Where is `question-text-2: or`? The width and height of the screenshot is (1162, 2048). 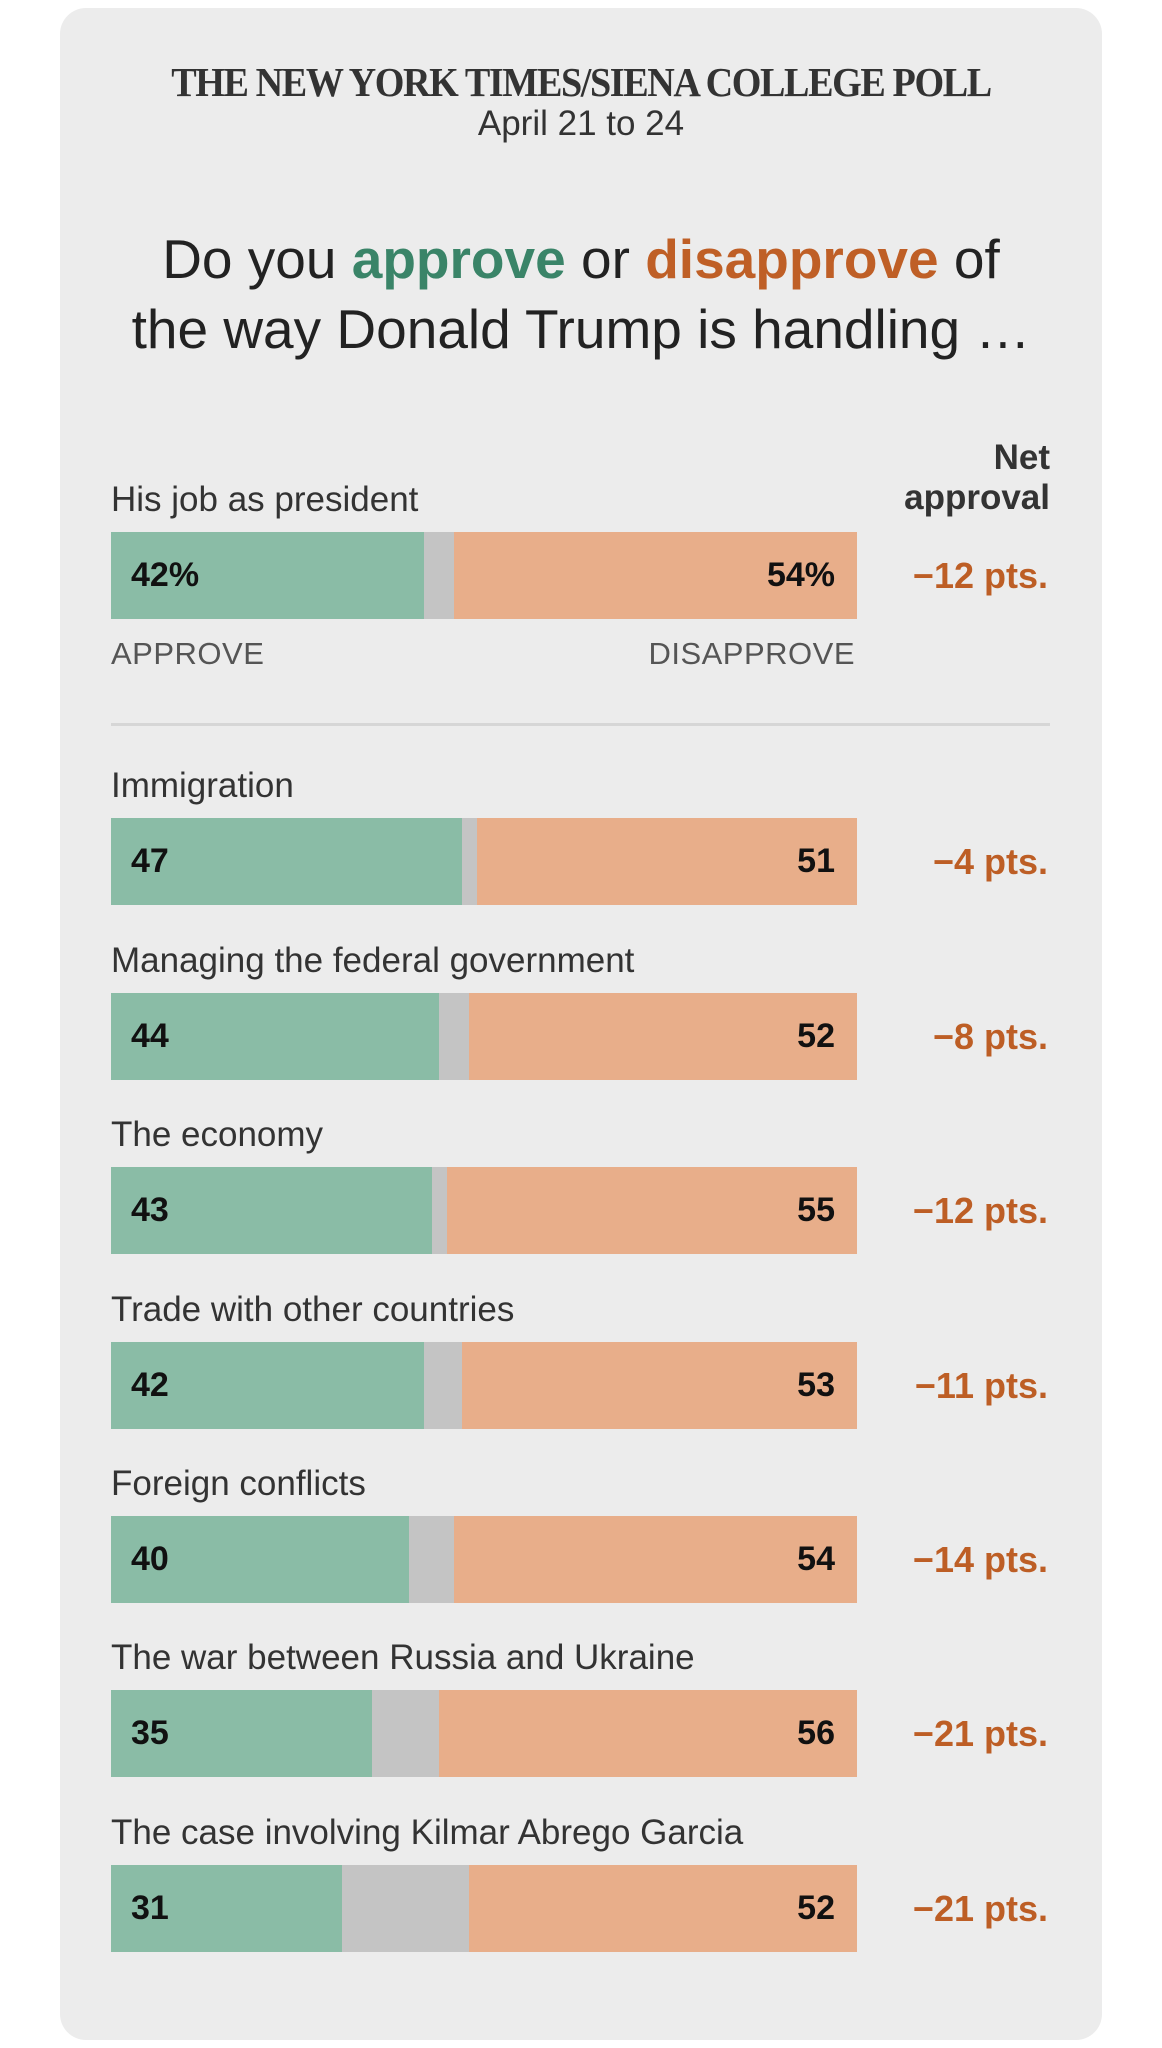
question-text-2: or is located at coordinates (605, 259).